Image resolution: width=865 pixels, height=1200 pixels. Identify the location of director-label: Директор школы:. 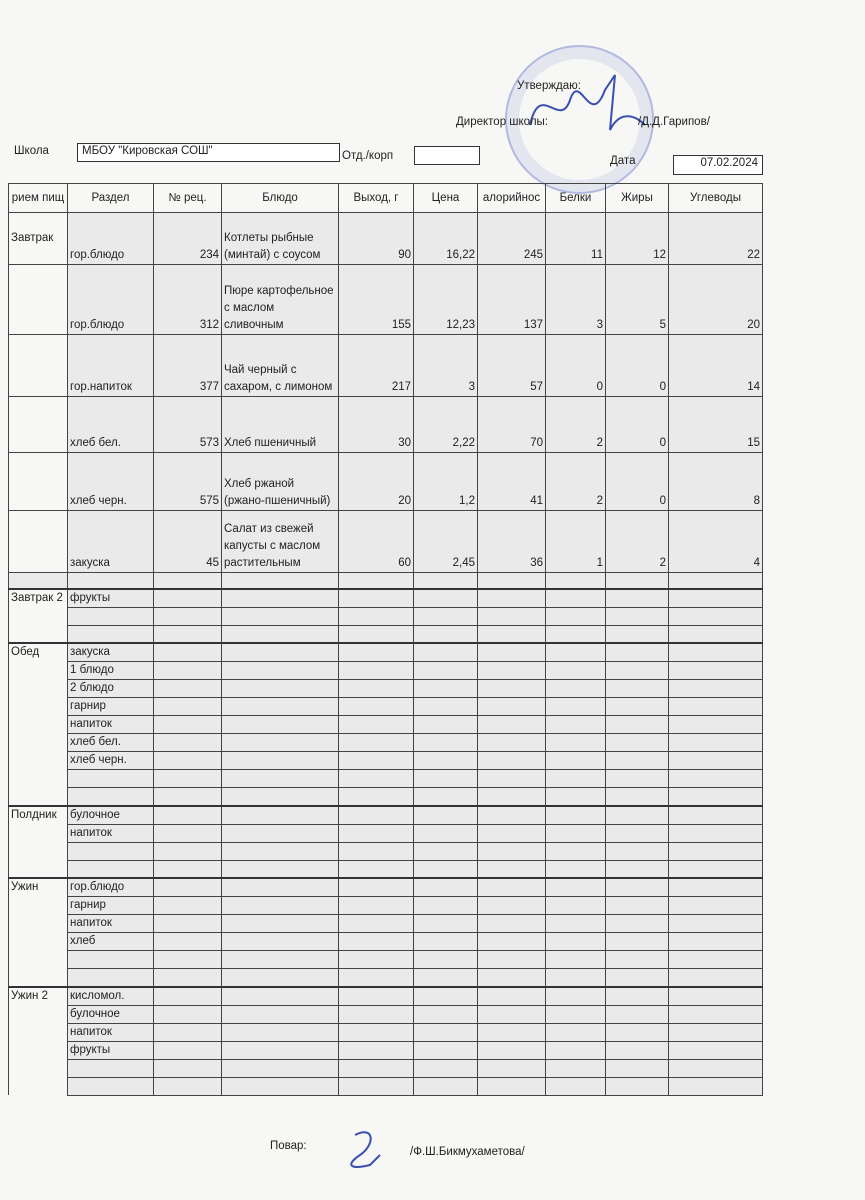
(502, 122).